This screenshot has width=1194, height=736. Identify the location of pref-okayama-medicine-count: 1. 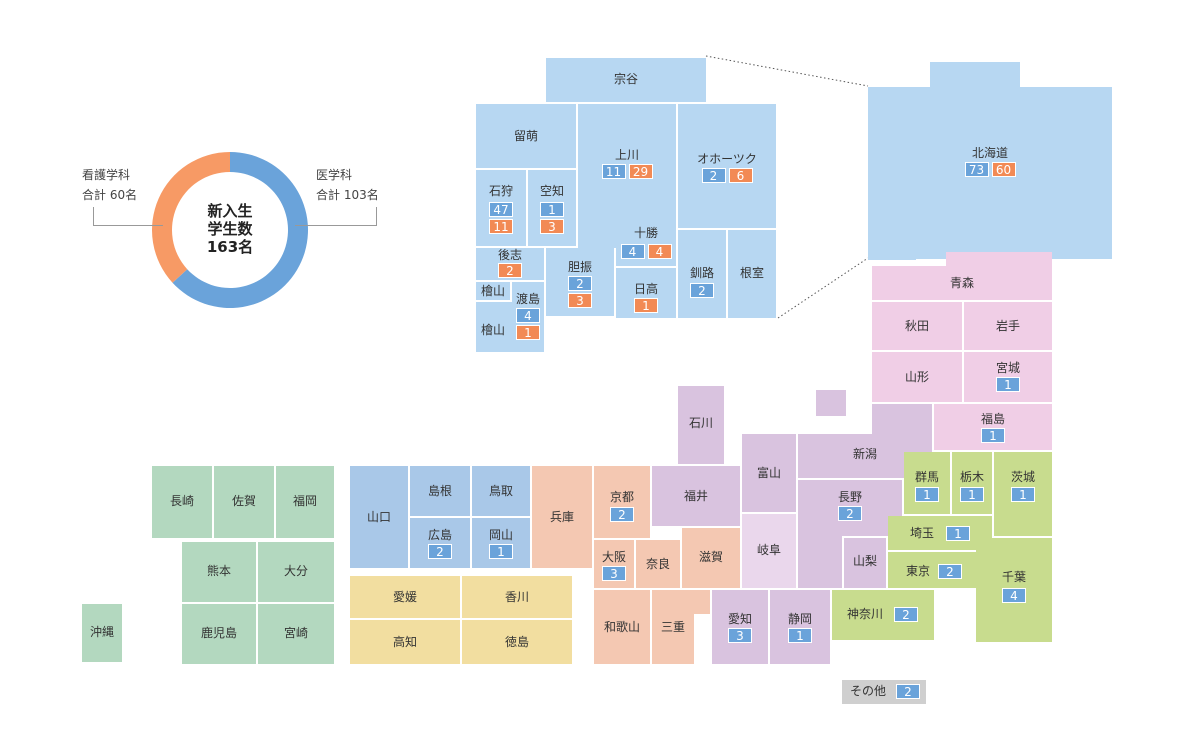
(501, 551).